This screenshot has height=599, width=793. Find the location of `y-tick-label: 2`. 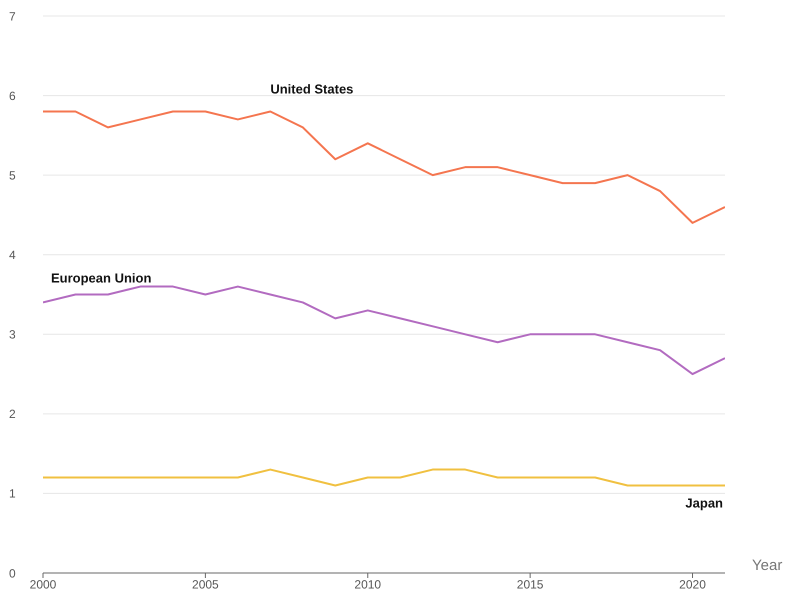

y-tick-label: 2 is located at coordinates (12, 414).